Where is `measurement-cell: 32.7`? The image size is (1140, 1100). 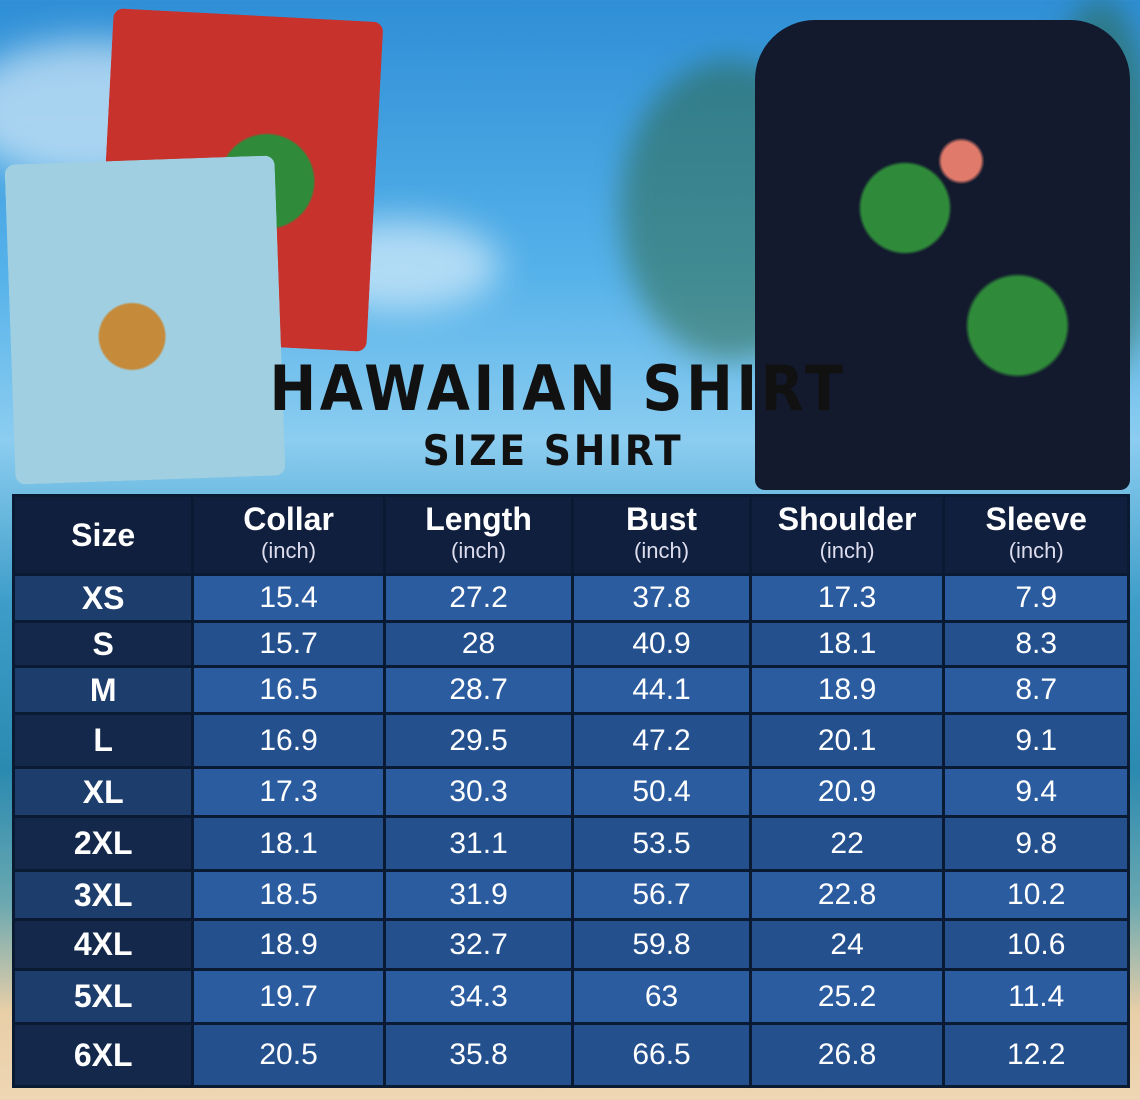 measurement-cell: 32.7 is located at coordinates (478, 944).